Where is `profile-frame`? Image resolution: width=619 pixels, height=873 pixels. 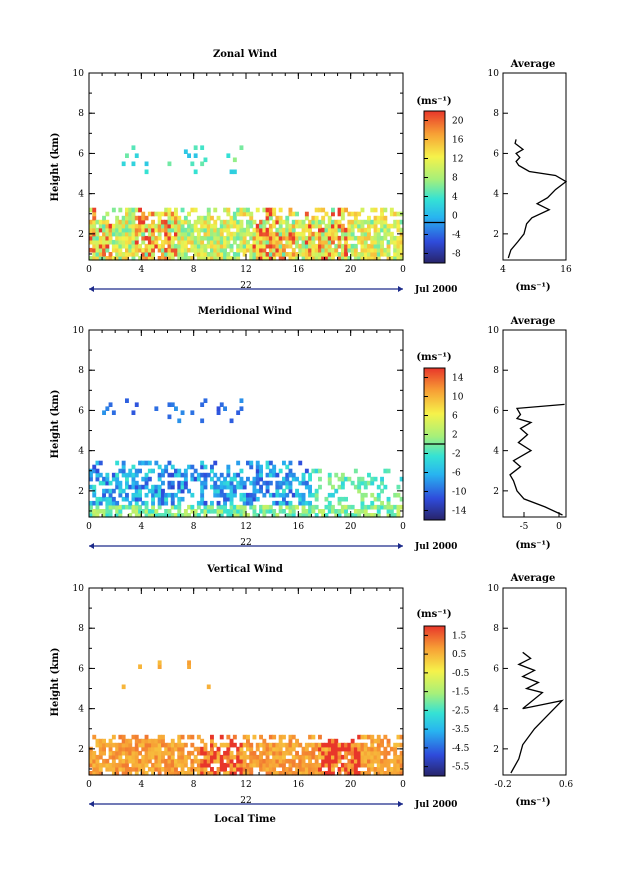
profile-frame is located at coordinates (534, 681).